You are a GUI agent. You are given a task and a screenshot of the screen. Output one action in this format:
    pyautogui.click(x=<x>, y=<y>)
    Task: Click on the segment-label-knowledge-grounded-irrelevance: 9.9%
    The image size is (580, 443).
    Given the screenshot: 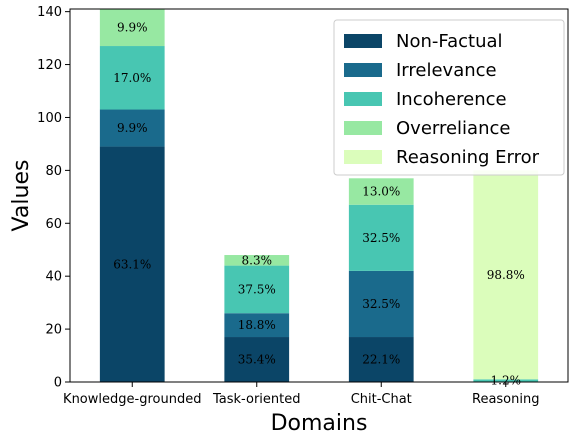 What is the action you would take?
    pyautogui.click(x=132, y=128)
    